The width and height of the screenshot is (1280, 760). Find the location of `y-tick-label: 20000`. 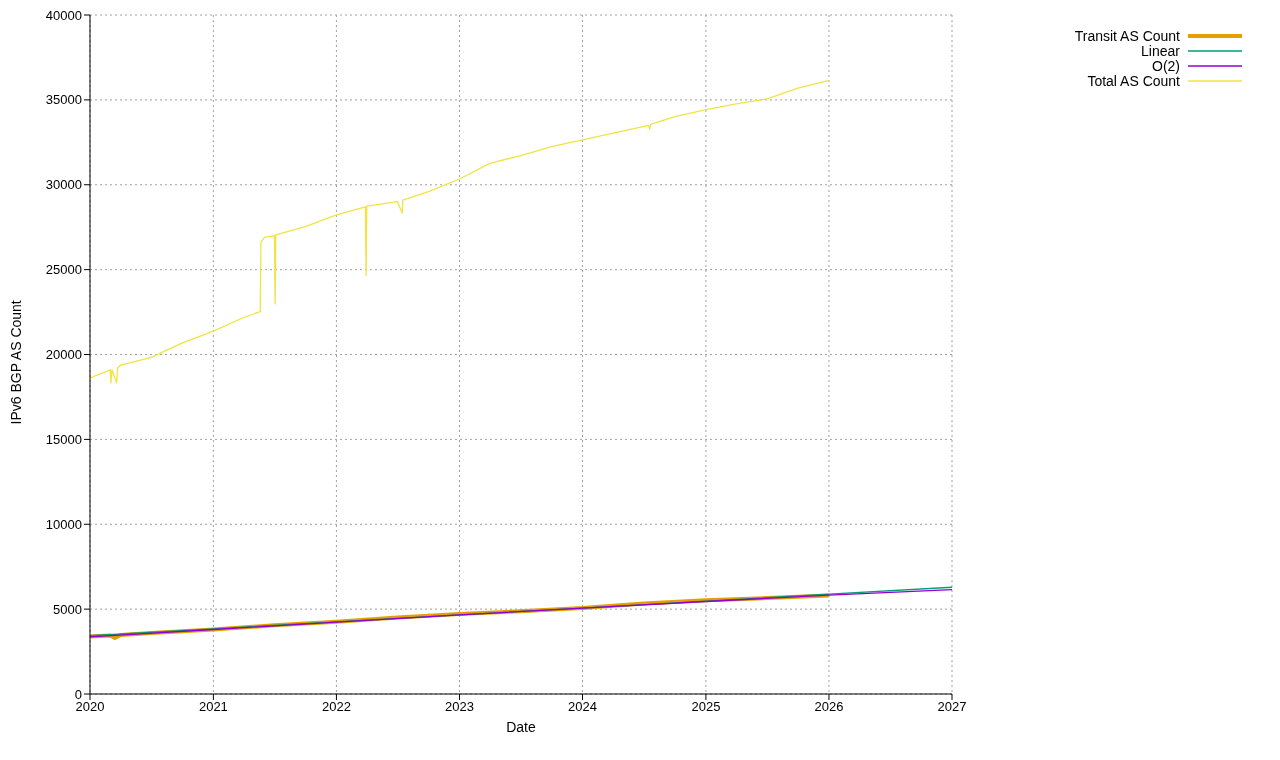

y-tick-label: 20000 is located at coordinates (63, 355).